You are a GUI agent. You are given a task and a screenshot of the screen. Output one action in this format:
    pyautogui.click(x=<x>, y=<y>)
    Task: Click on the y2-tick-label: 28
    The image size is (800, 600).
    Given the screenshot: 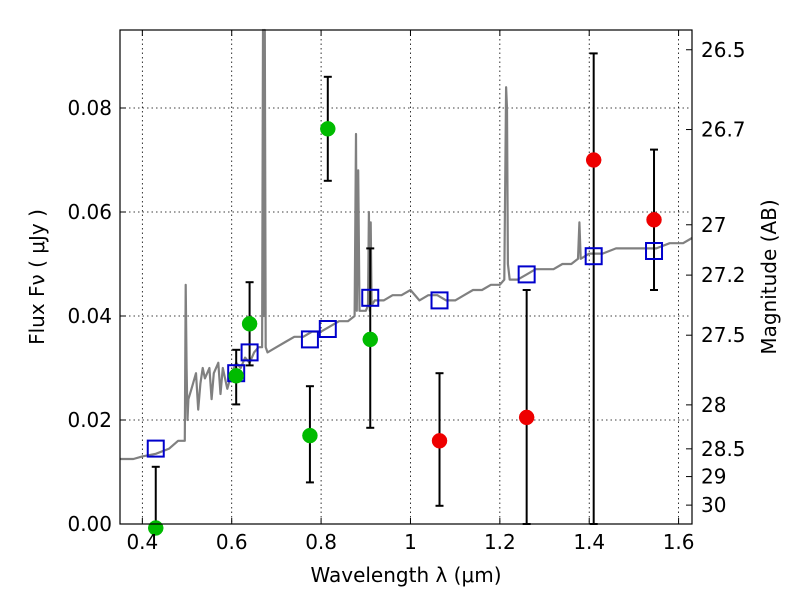 What is the action you would take?
    pyautogui.click(x=713, y=405)
    